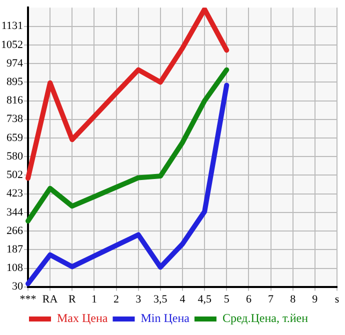 The height and width of the screenshot is (335, 345). What do you see at coordinates (271, 299) in the screenshot?
I see `x-tick-label: 7` at bounding box center [271, 299].